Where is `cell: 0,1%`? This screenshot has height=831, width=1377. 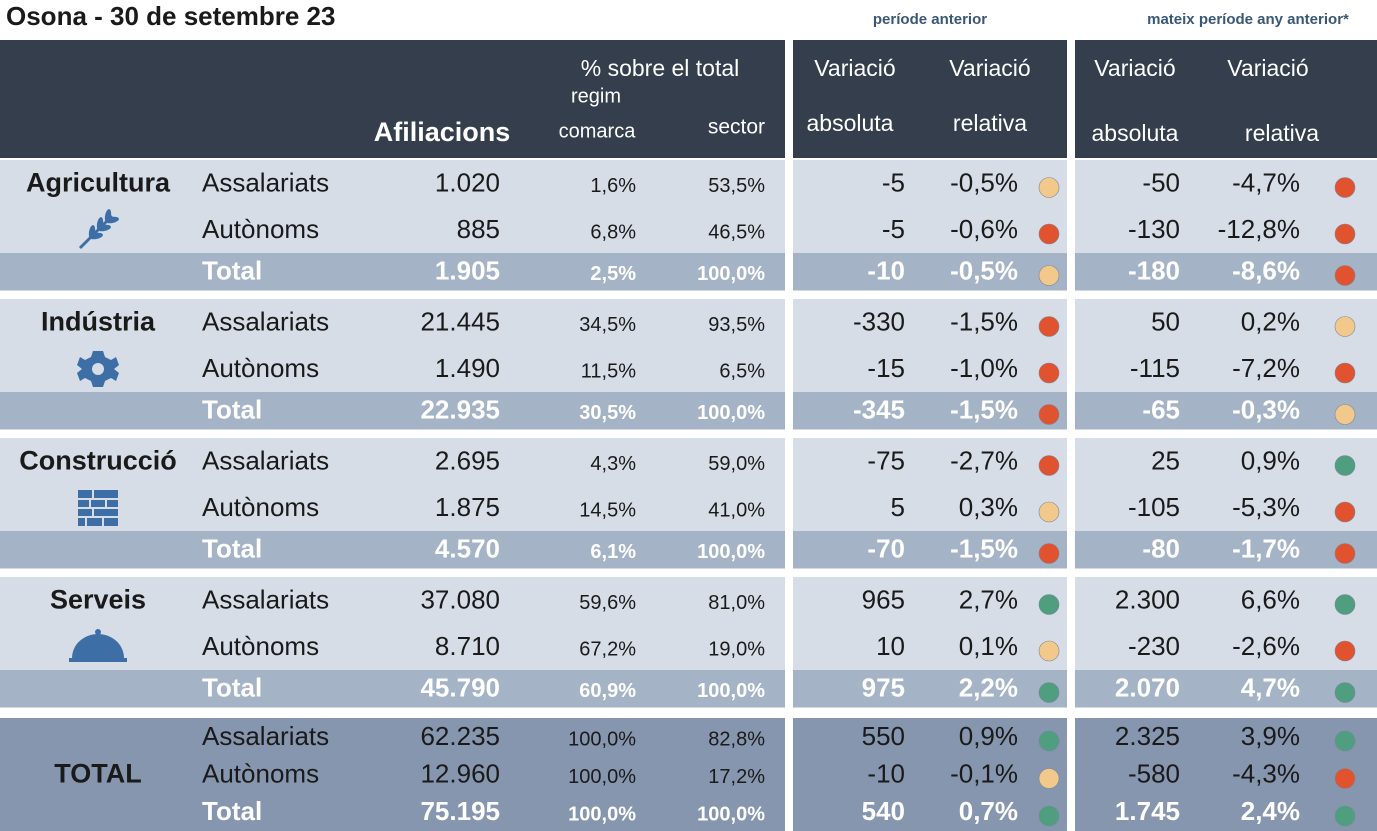 cell: 0,1% is located at coordinates (988, 646).